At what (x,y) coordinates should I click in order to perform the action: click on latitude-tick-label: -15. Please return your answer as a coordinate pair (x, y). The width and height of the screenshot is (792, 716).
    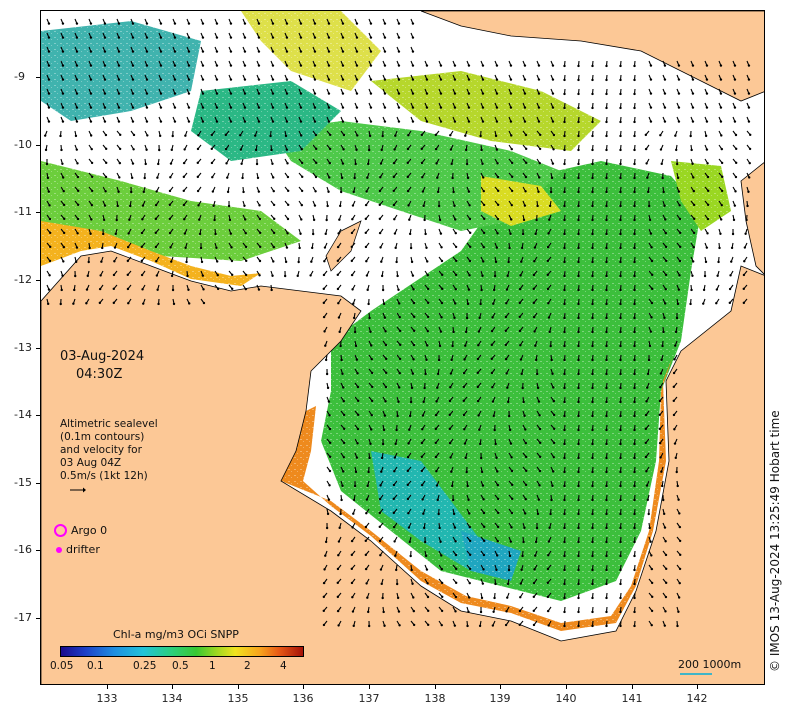
    Looking at the image, I should click on (23, 482).